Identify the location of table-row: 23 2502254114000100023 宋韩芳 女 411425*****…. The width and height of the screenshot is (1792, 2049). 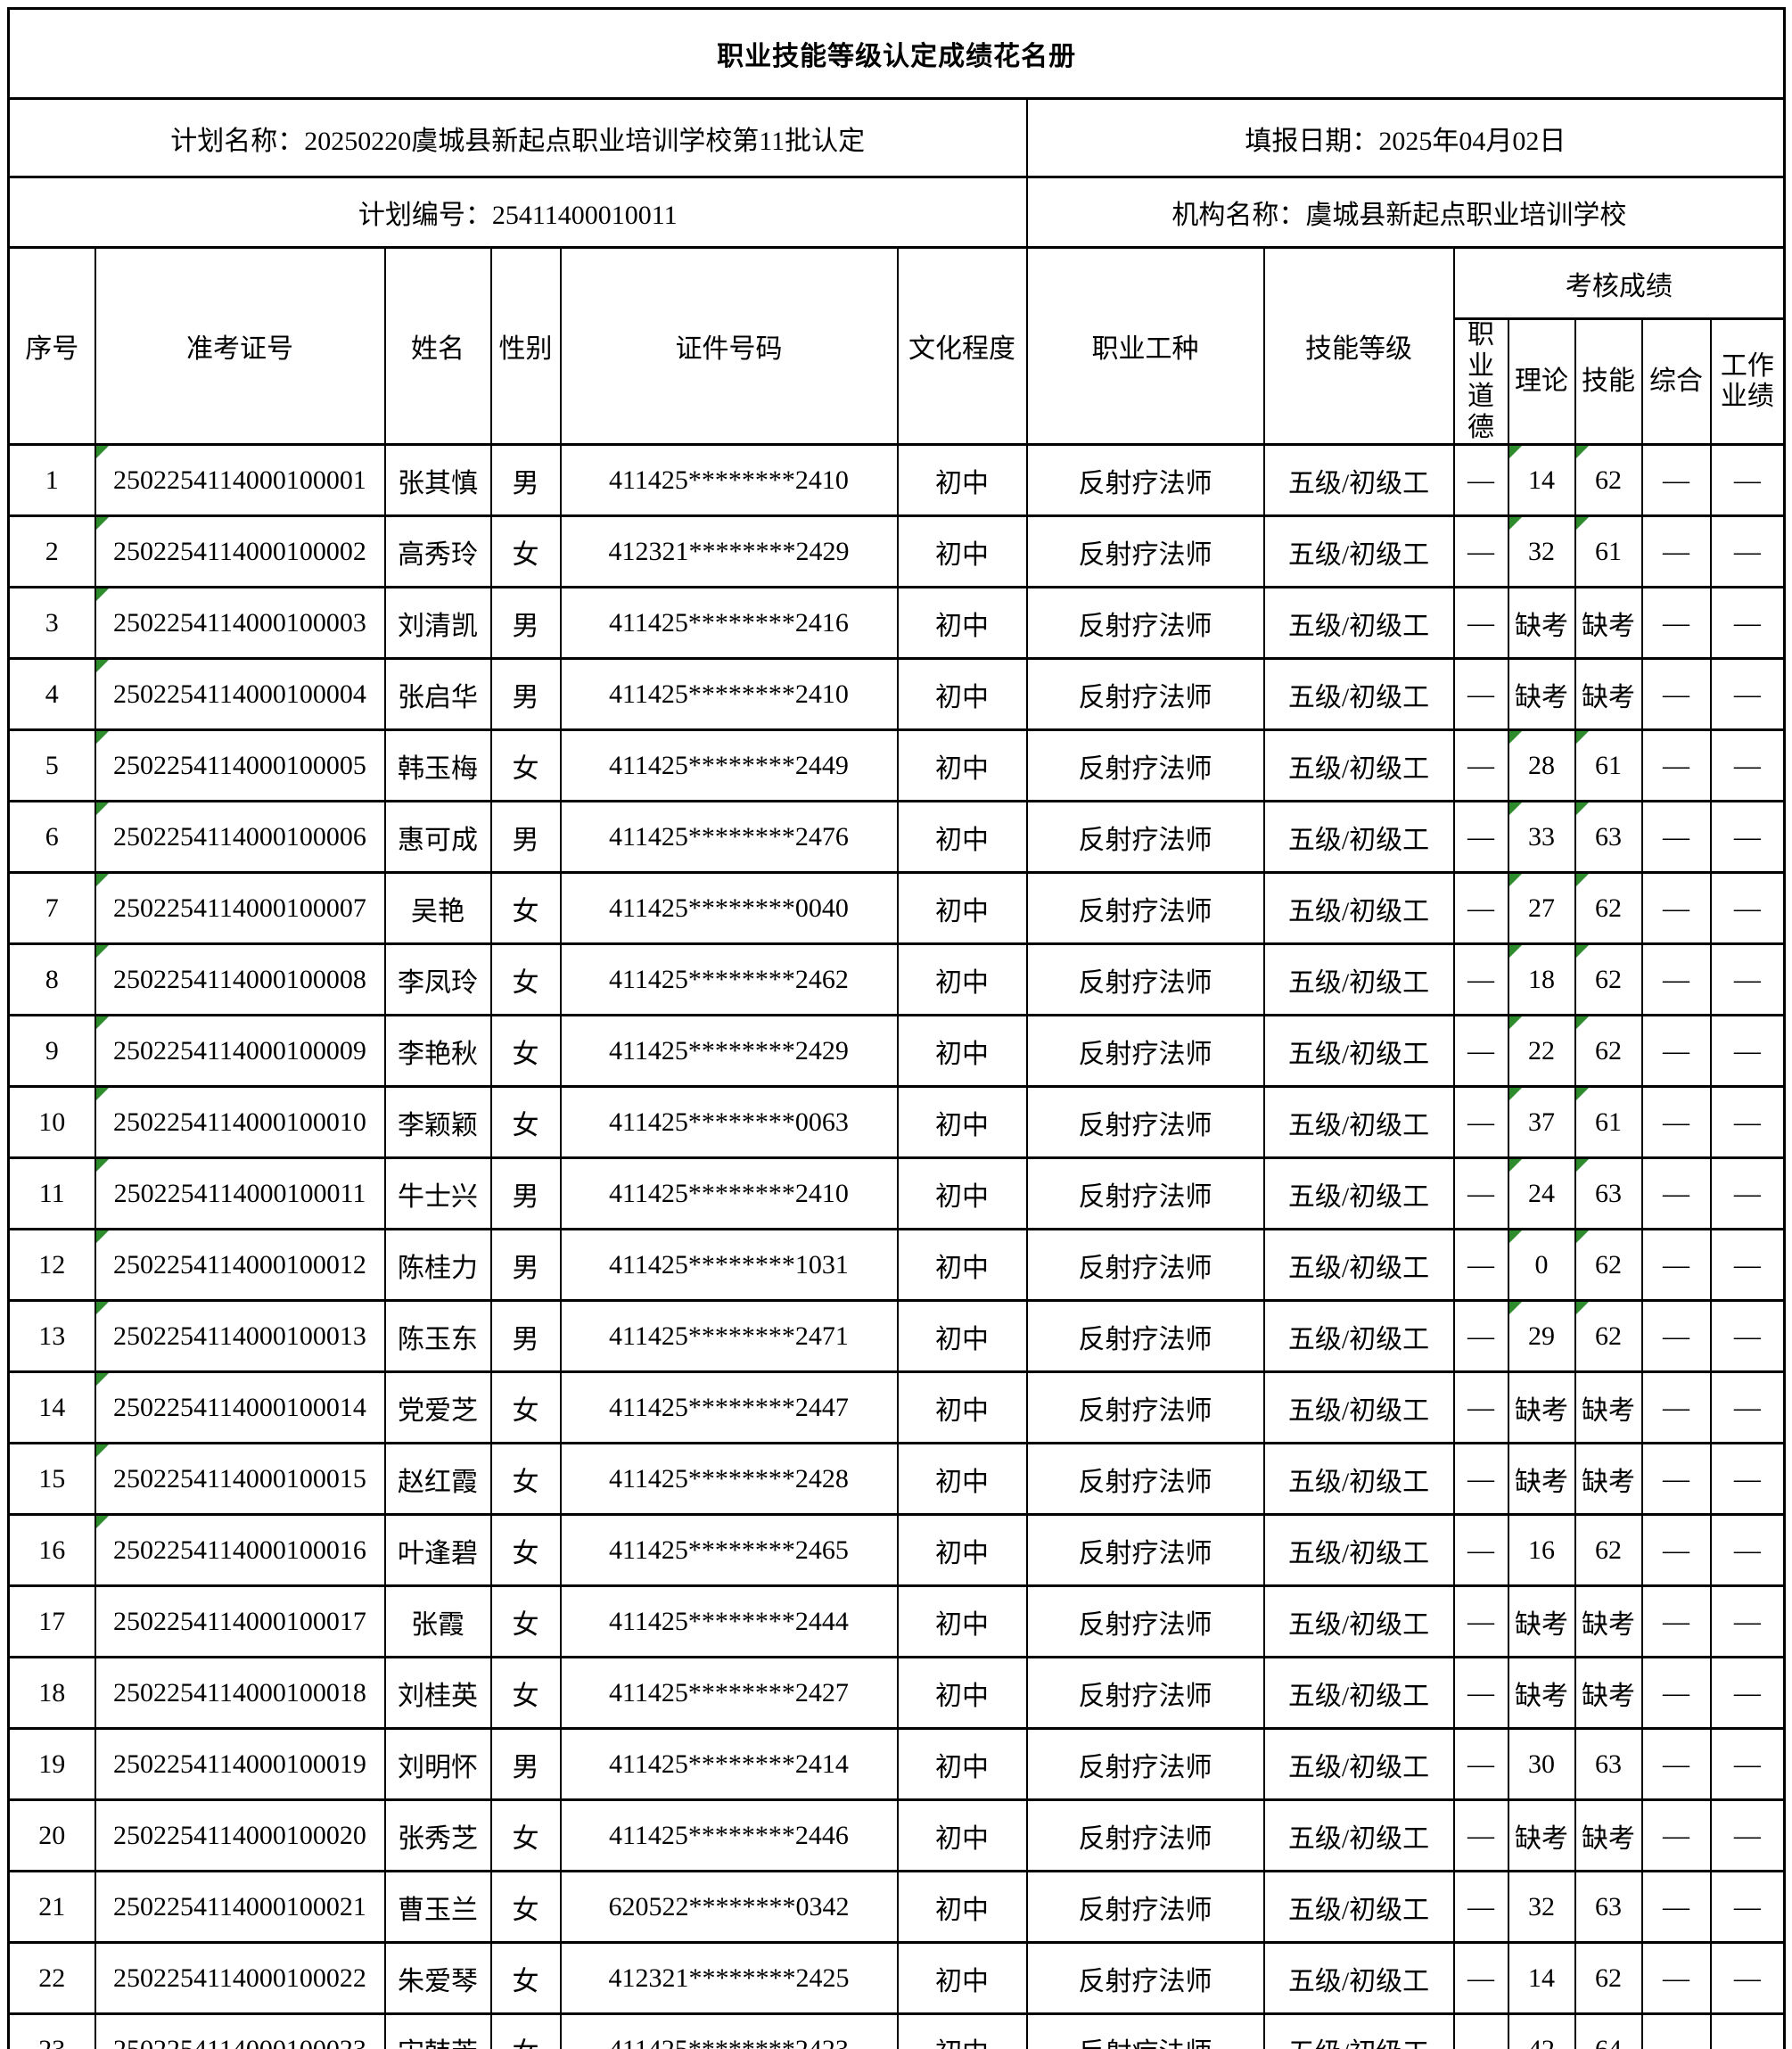
(897, 2030).